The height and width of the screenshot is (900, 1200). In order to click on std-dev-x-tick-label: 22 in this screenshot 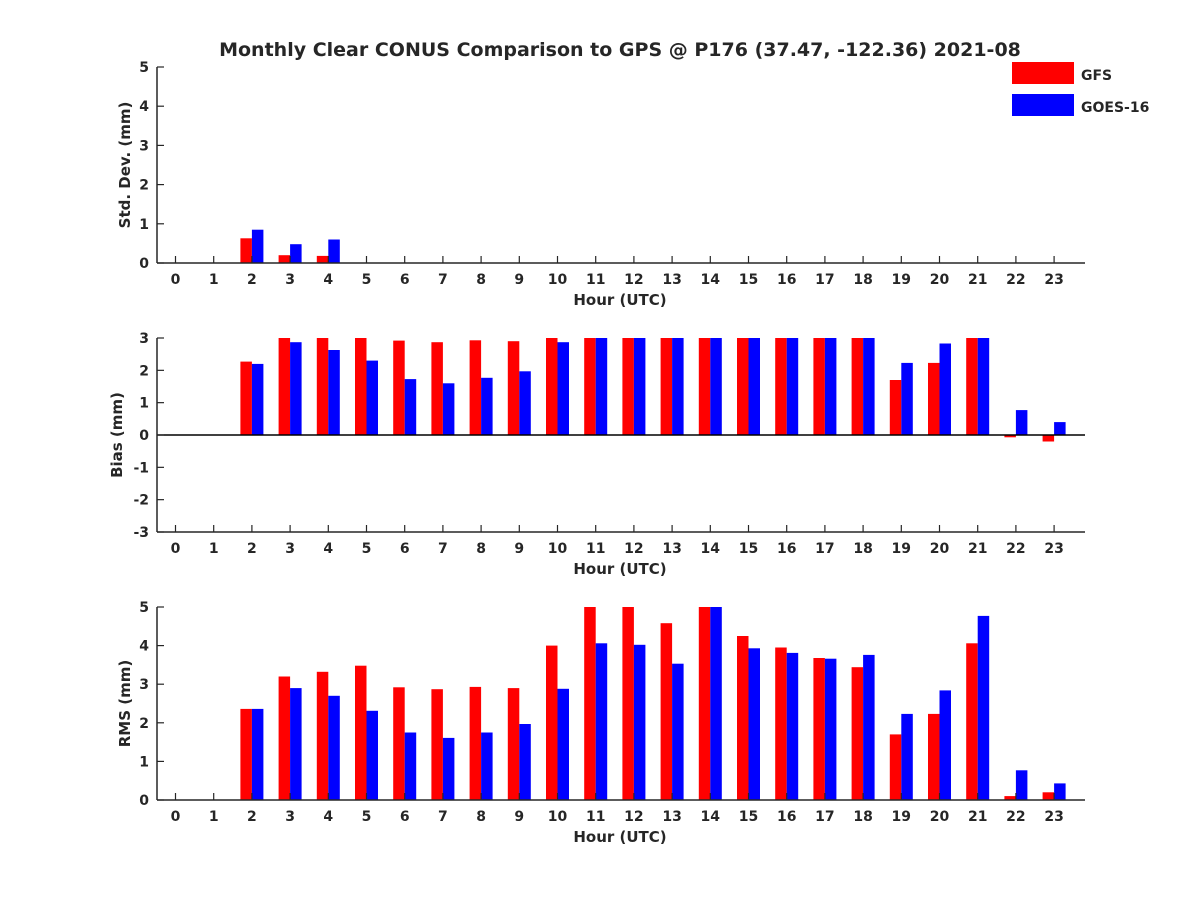, I will do `click(1015, 280)`.